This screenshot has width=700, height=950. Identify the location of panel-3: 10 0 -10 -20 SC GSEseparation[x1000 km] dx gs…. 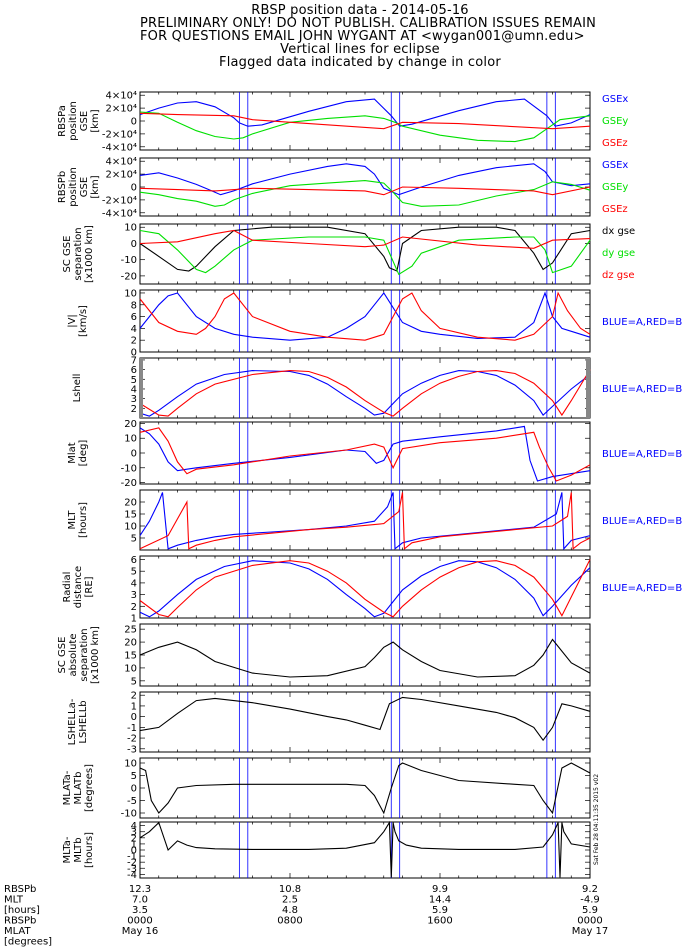
(348, 254).